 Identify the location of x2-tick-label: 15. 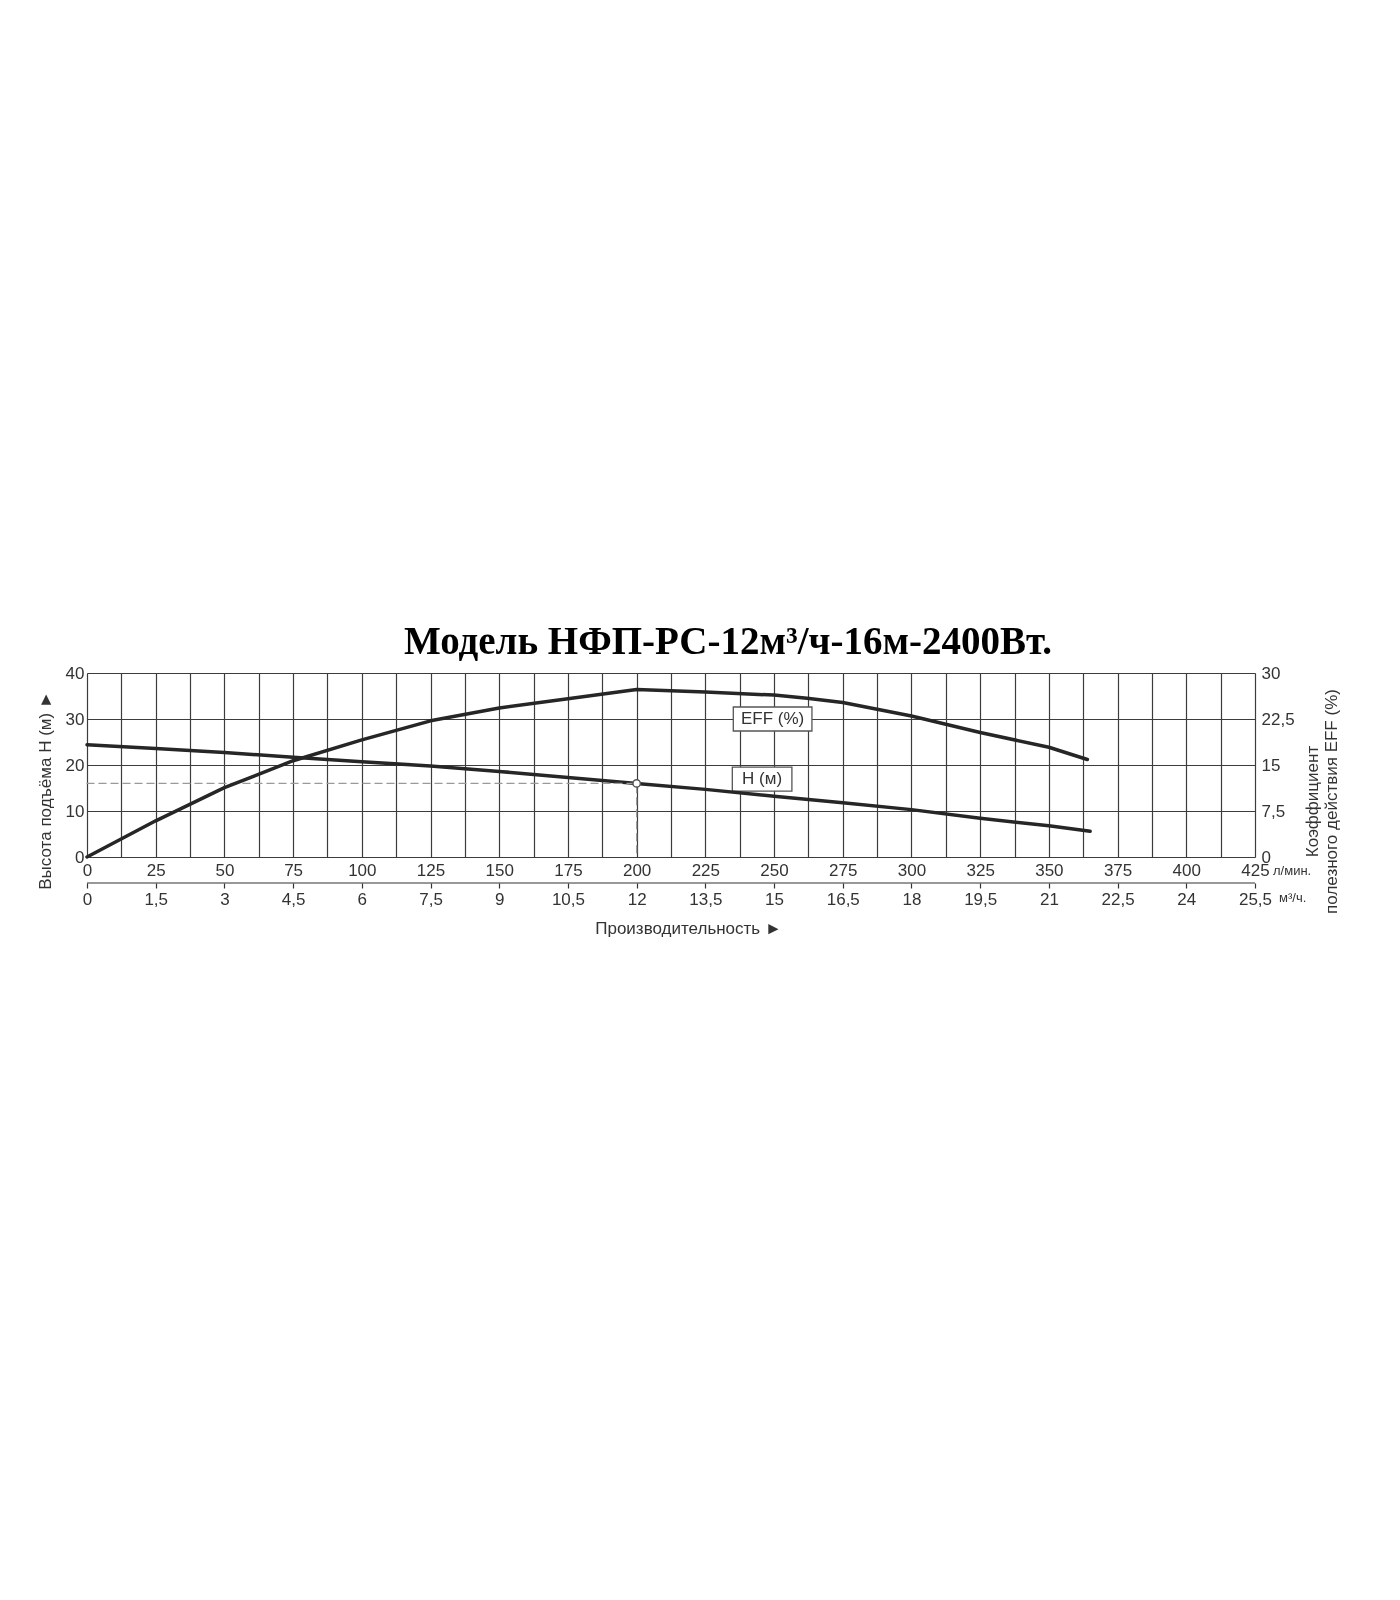
(775, 899).